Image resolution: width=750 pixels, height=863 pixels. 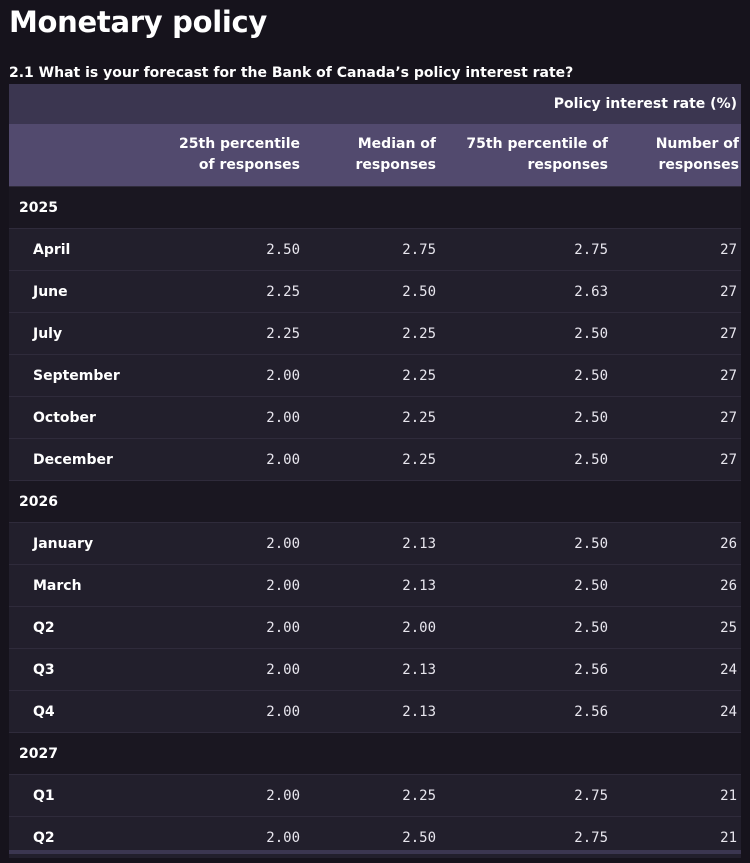 What do you see at coordinates (72, 795) in the screenshot?
I see `row-label: Q1` at bounding box center [72, 795].